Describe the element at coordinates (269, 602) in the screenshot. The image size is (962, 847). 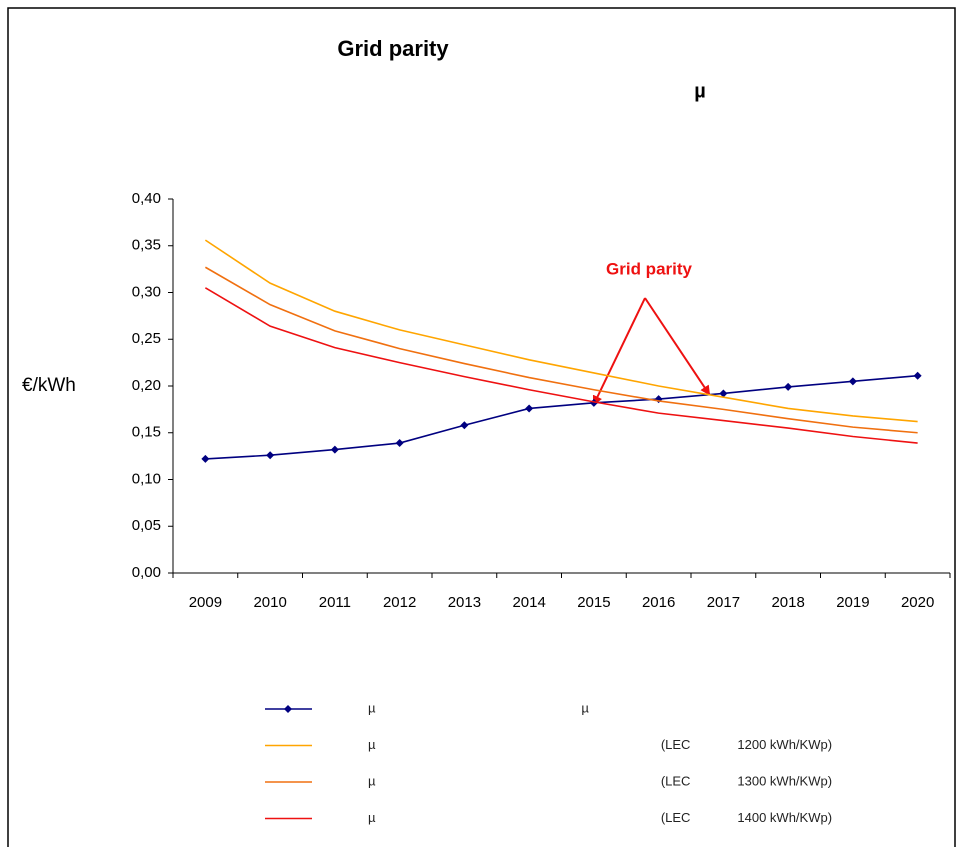
I see `x-tick-label: 2010` at that location.